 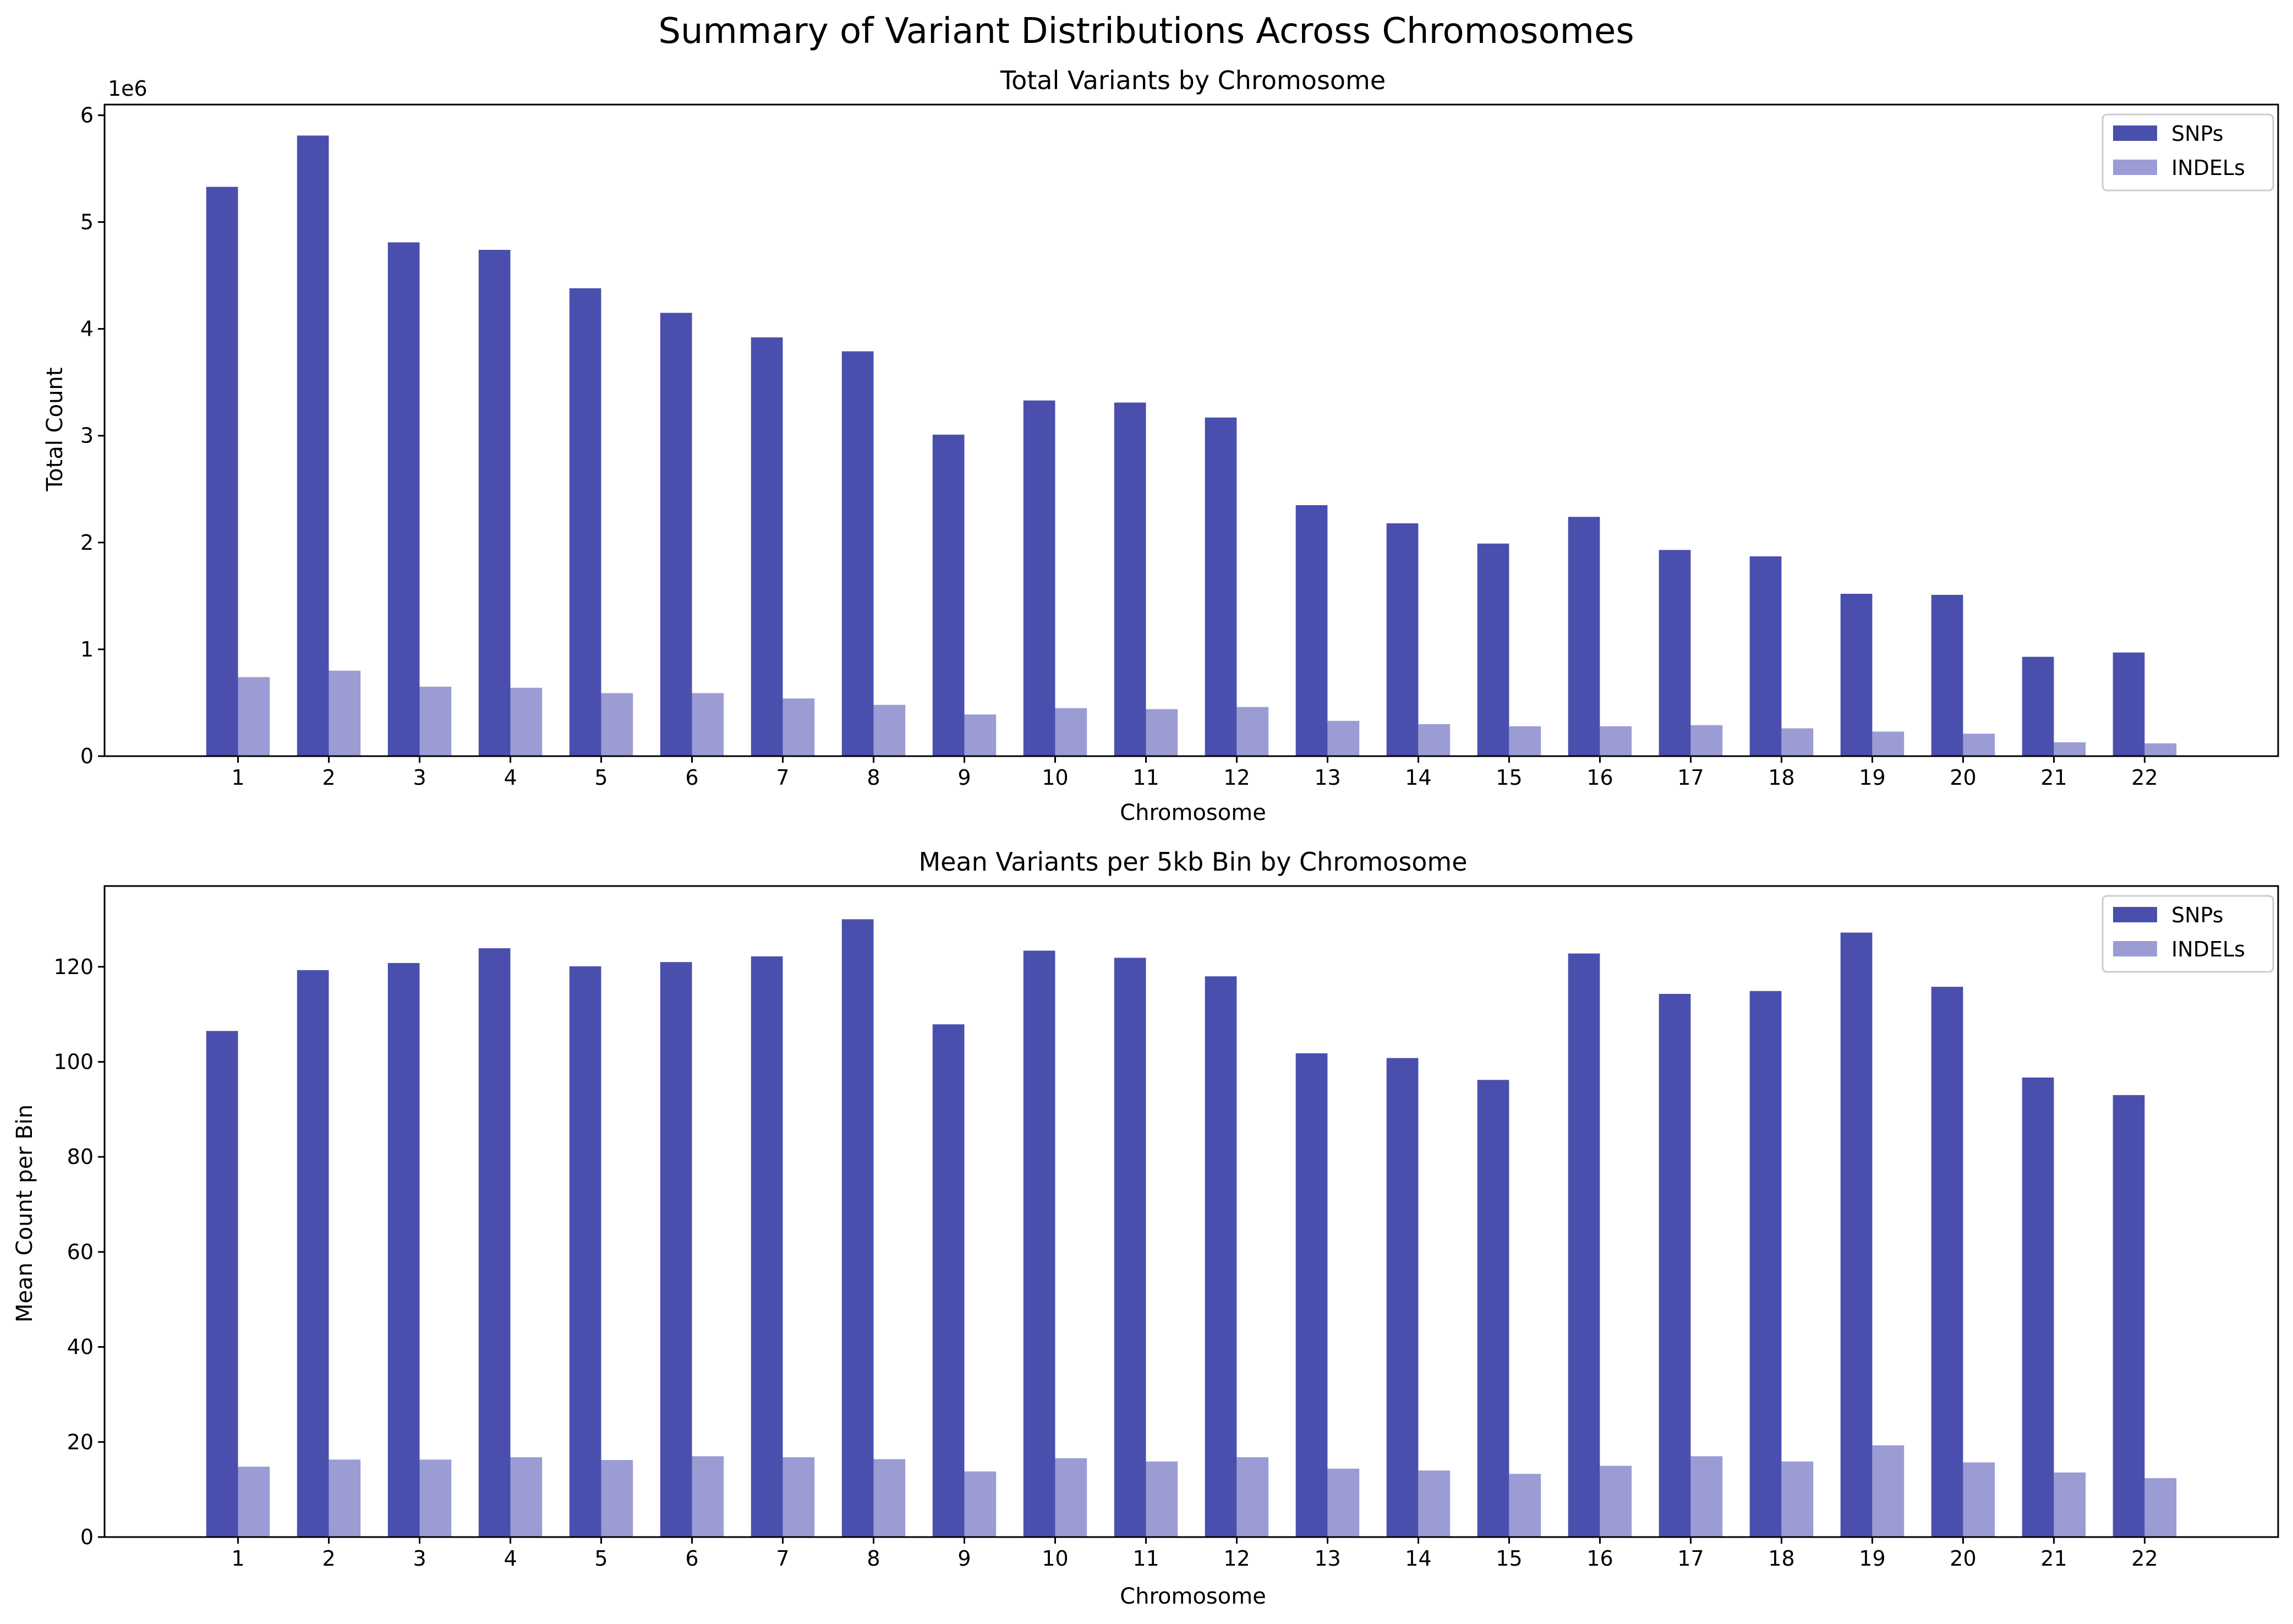 I want to click on x-tick-label: 14, so click(x=1418, y=777).